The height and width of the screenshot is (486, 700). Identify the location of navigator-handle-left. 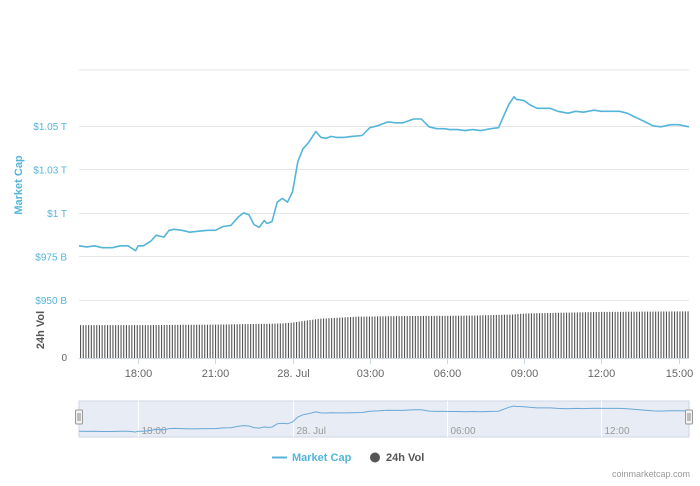
(79, 417).